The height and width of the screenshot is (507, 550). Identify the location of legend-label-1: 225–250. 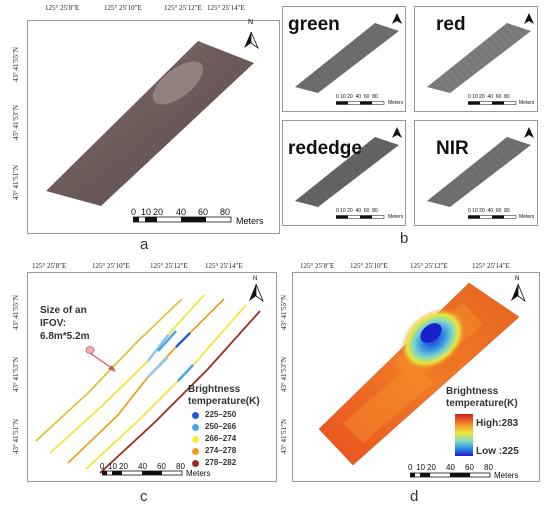
(221, 414).